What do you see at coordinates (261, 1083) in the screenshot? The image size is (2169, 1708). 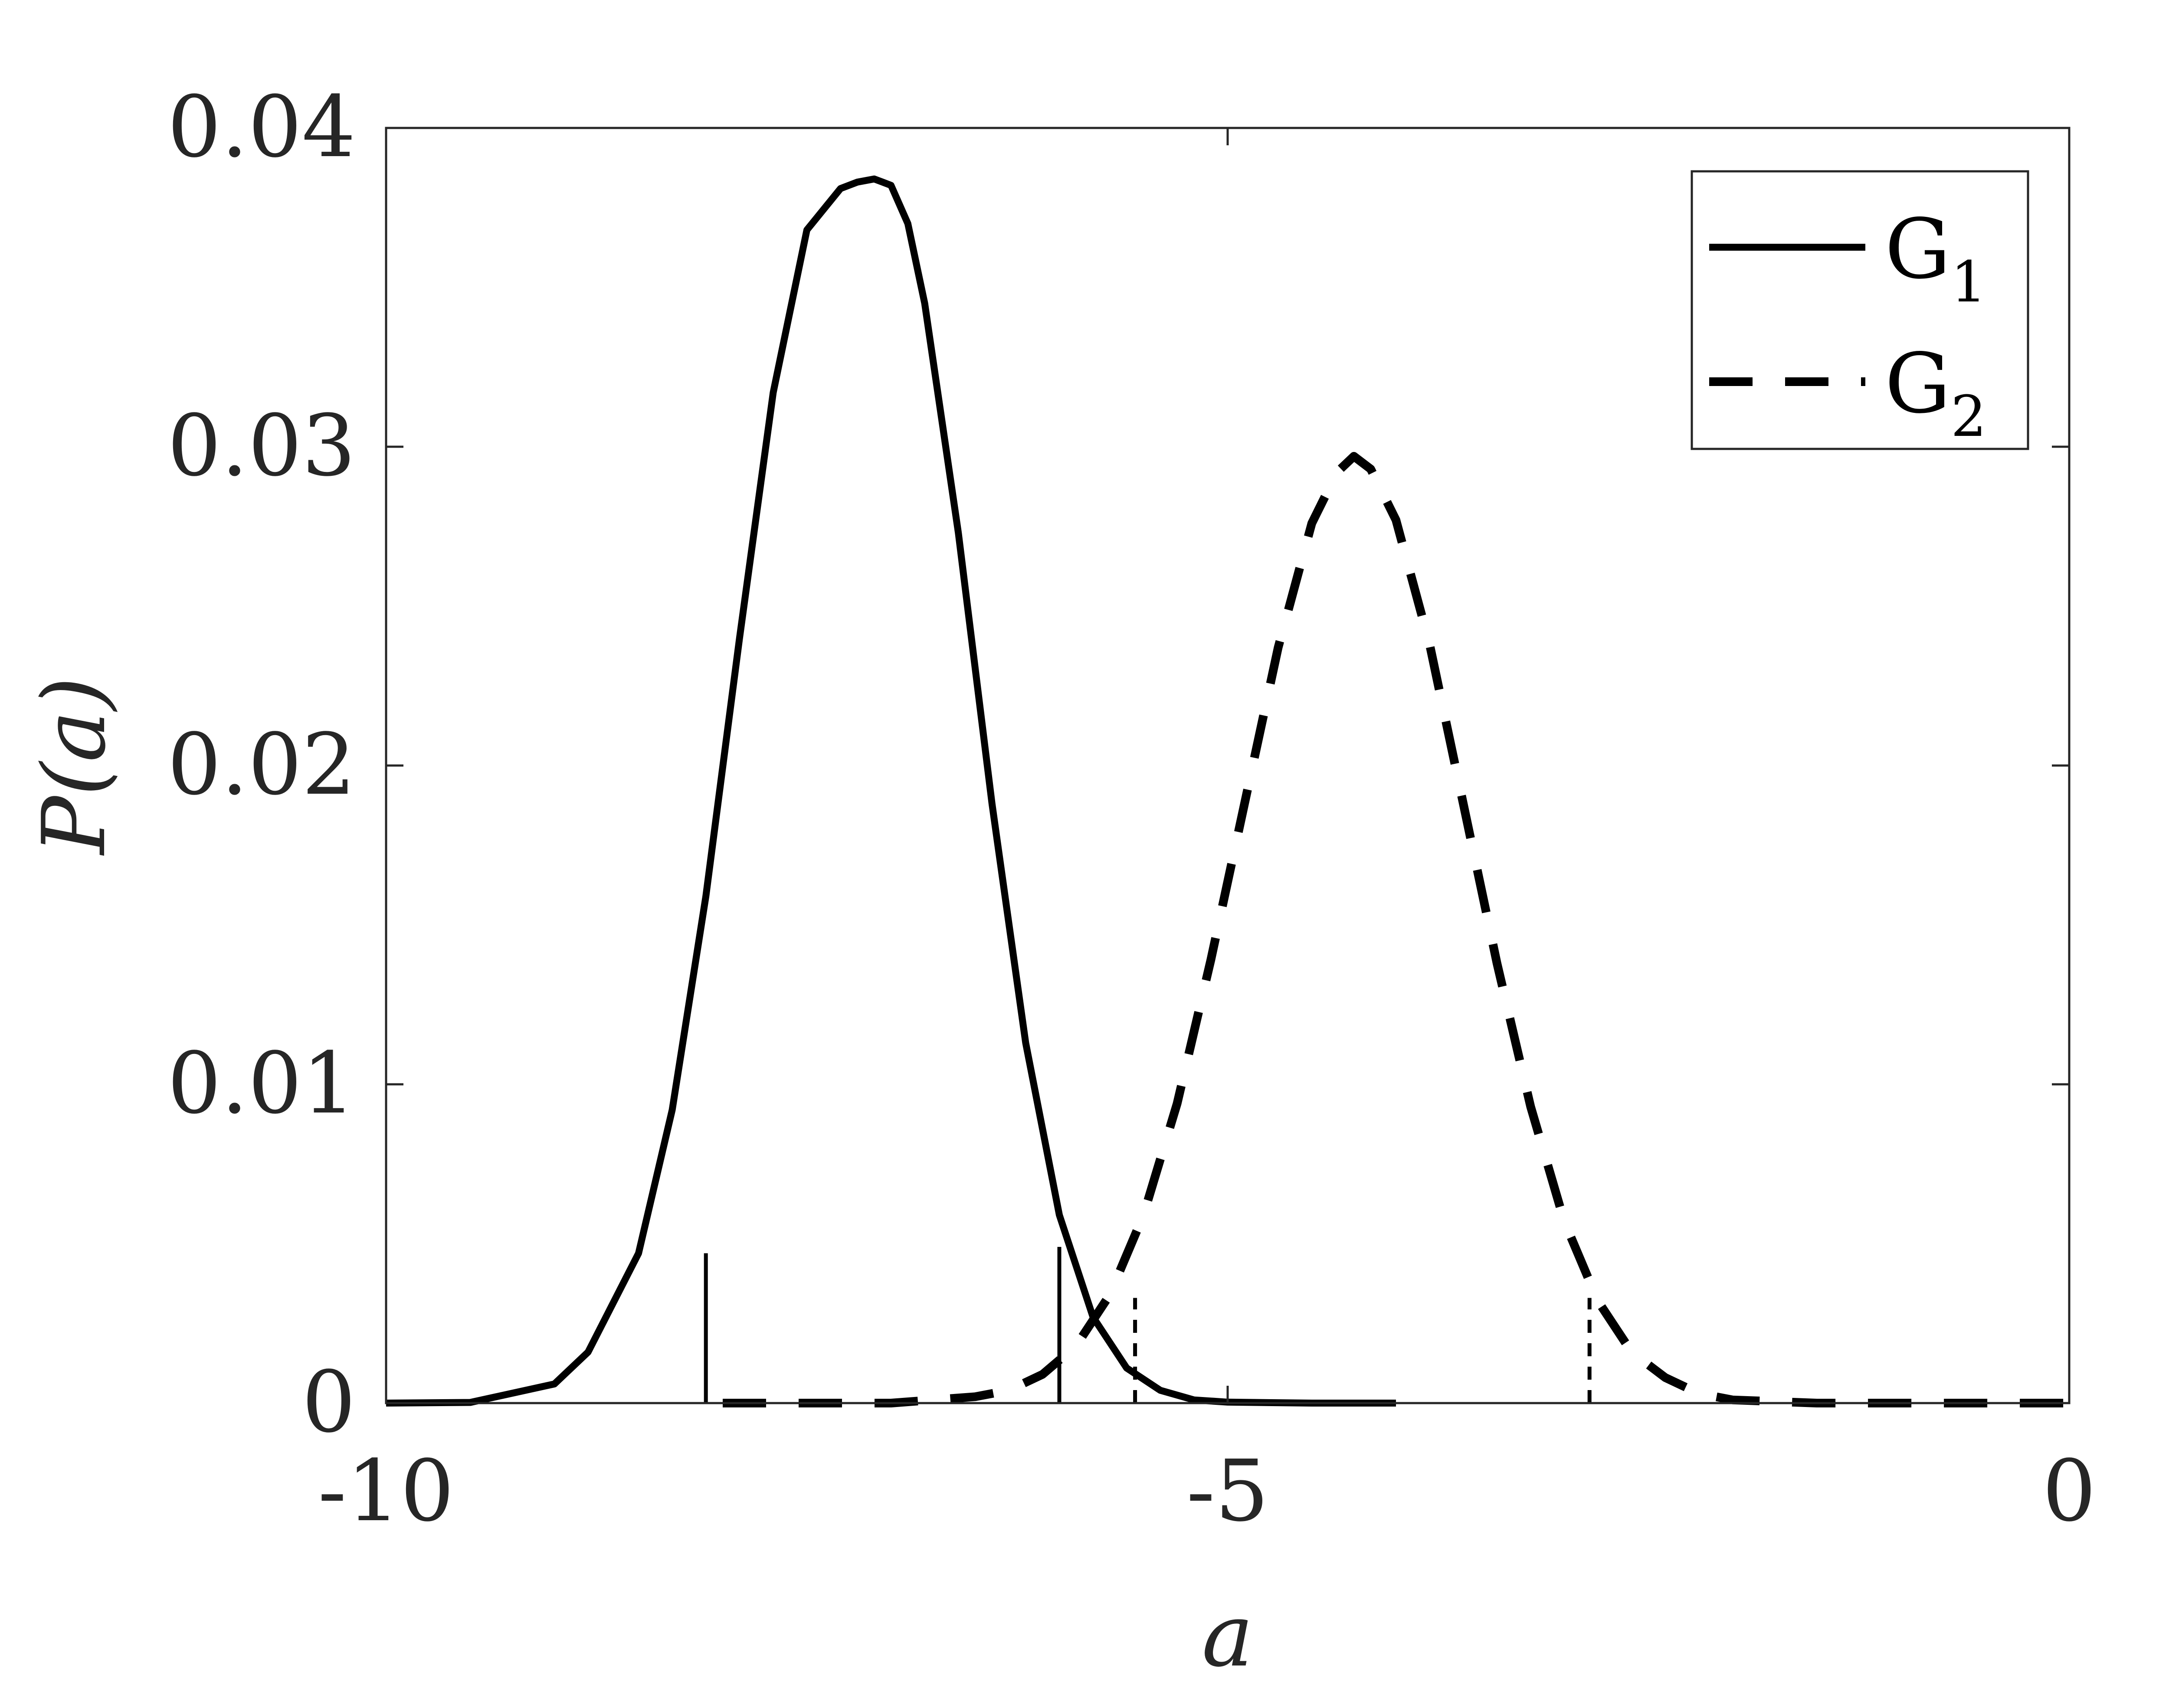 I see `y-tick-label-2: 0.01` at bounding box center [261, 1083].